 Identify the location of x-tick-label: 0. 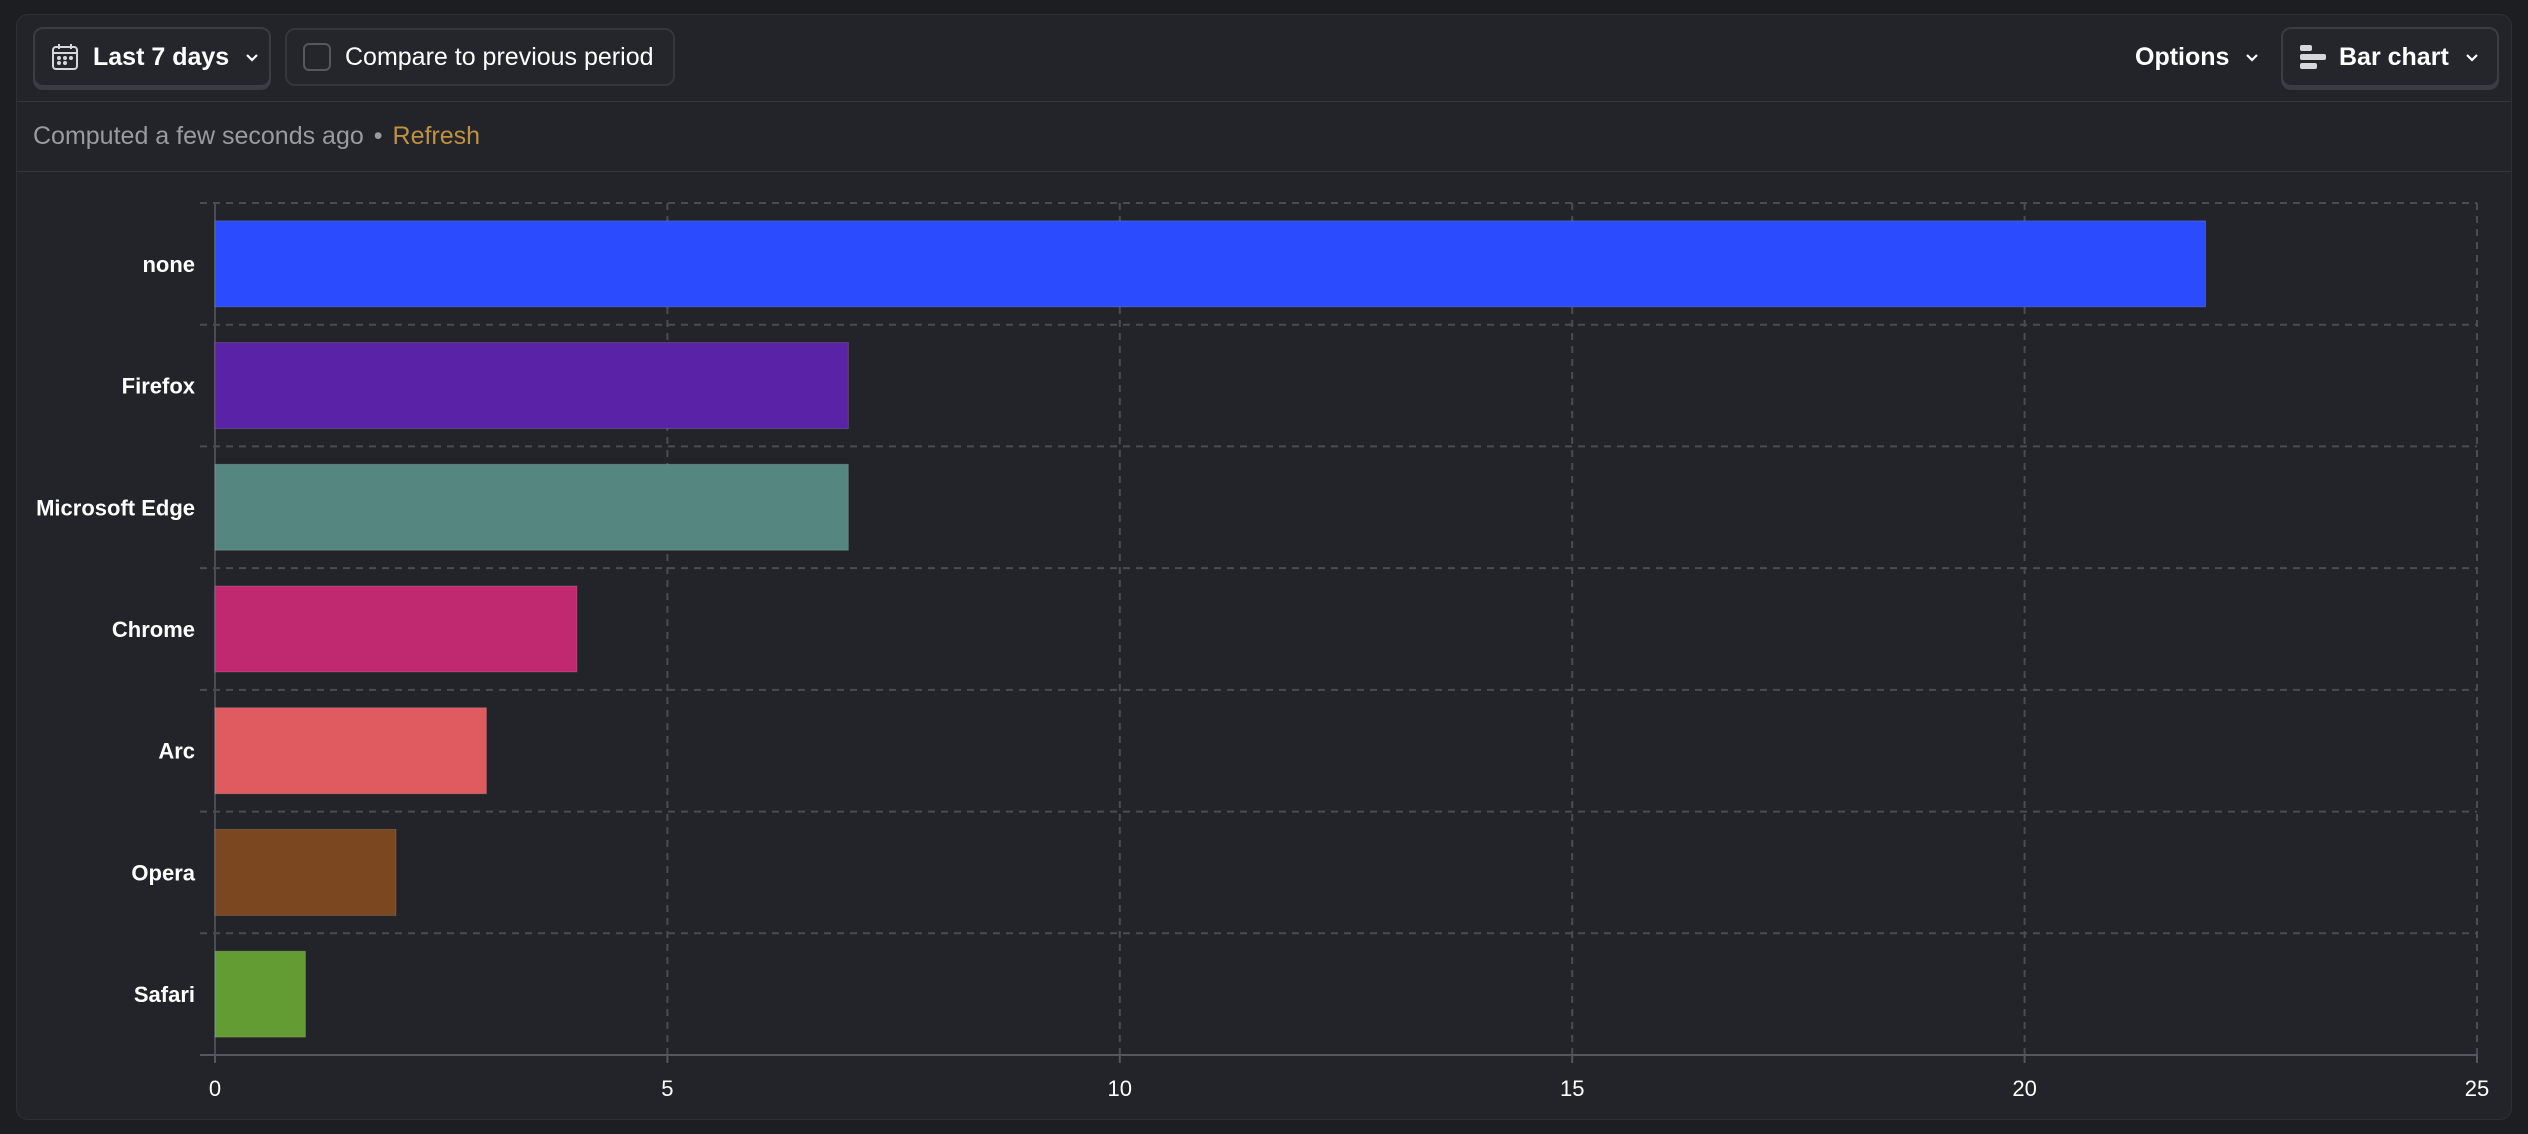
(215, 1088).